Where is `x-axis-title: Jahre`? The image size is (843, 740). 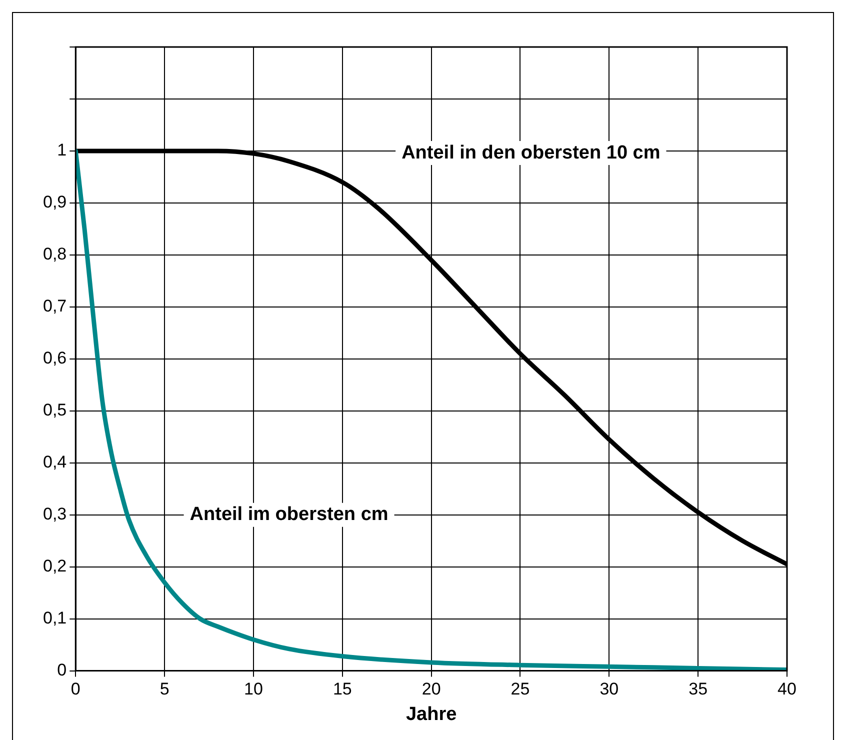
x-axis-title: Jahre is located at coordinates (431, 714).